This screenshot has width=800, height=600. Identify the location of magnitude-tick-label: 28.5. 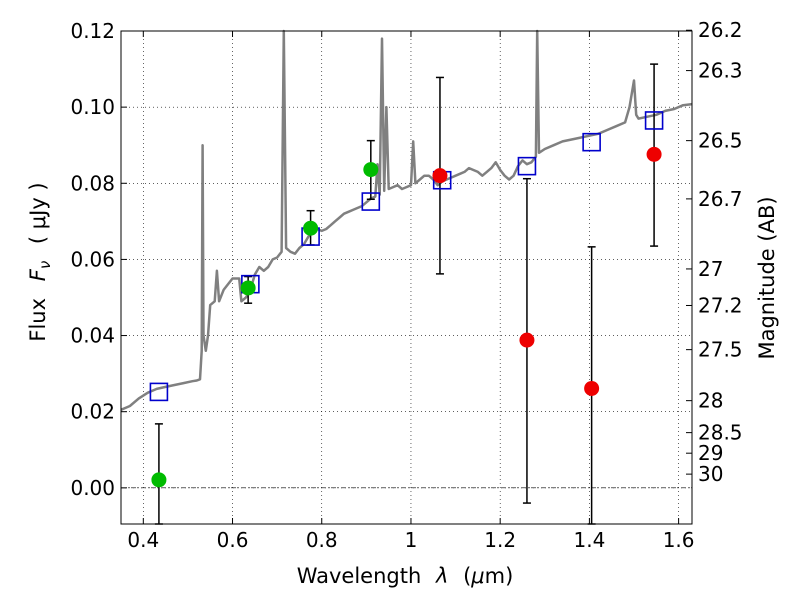
(720, 433).